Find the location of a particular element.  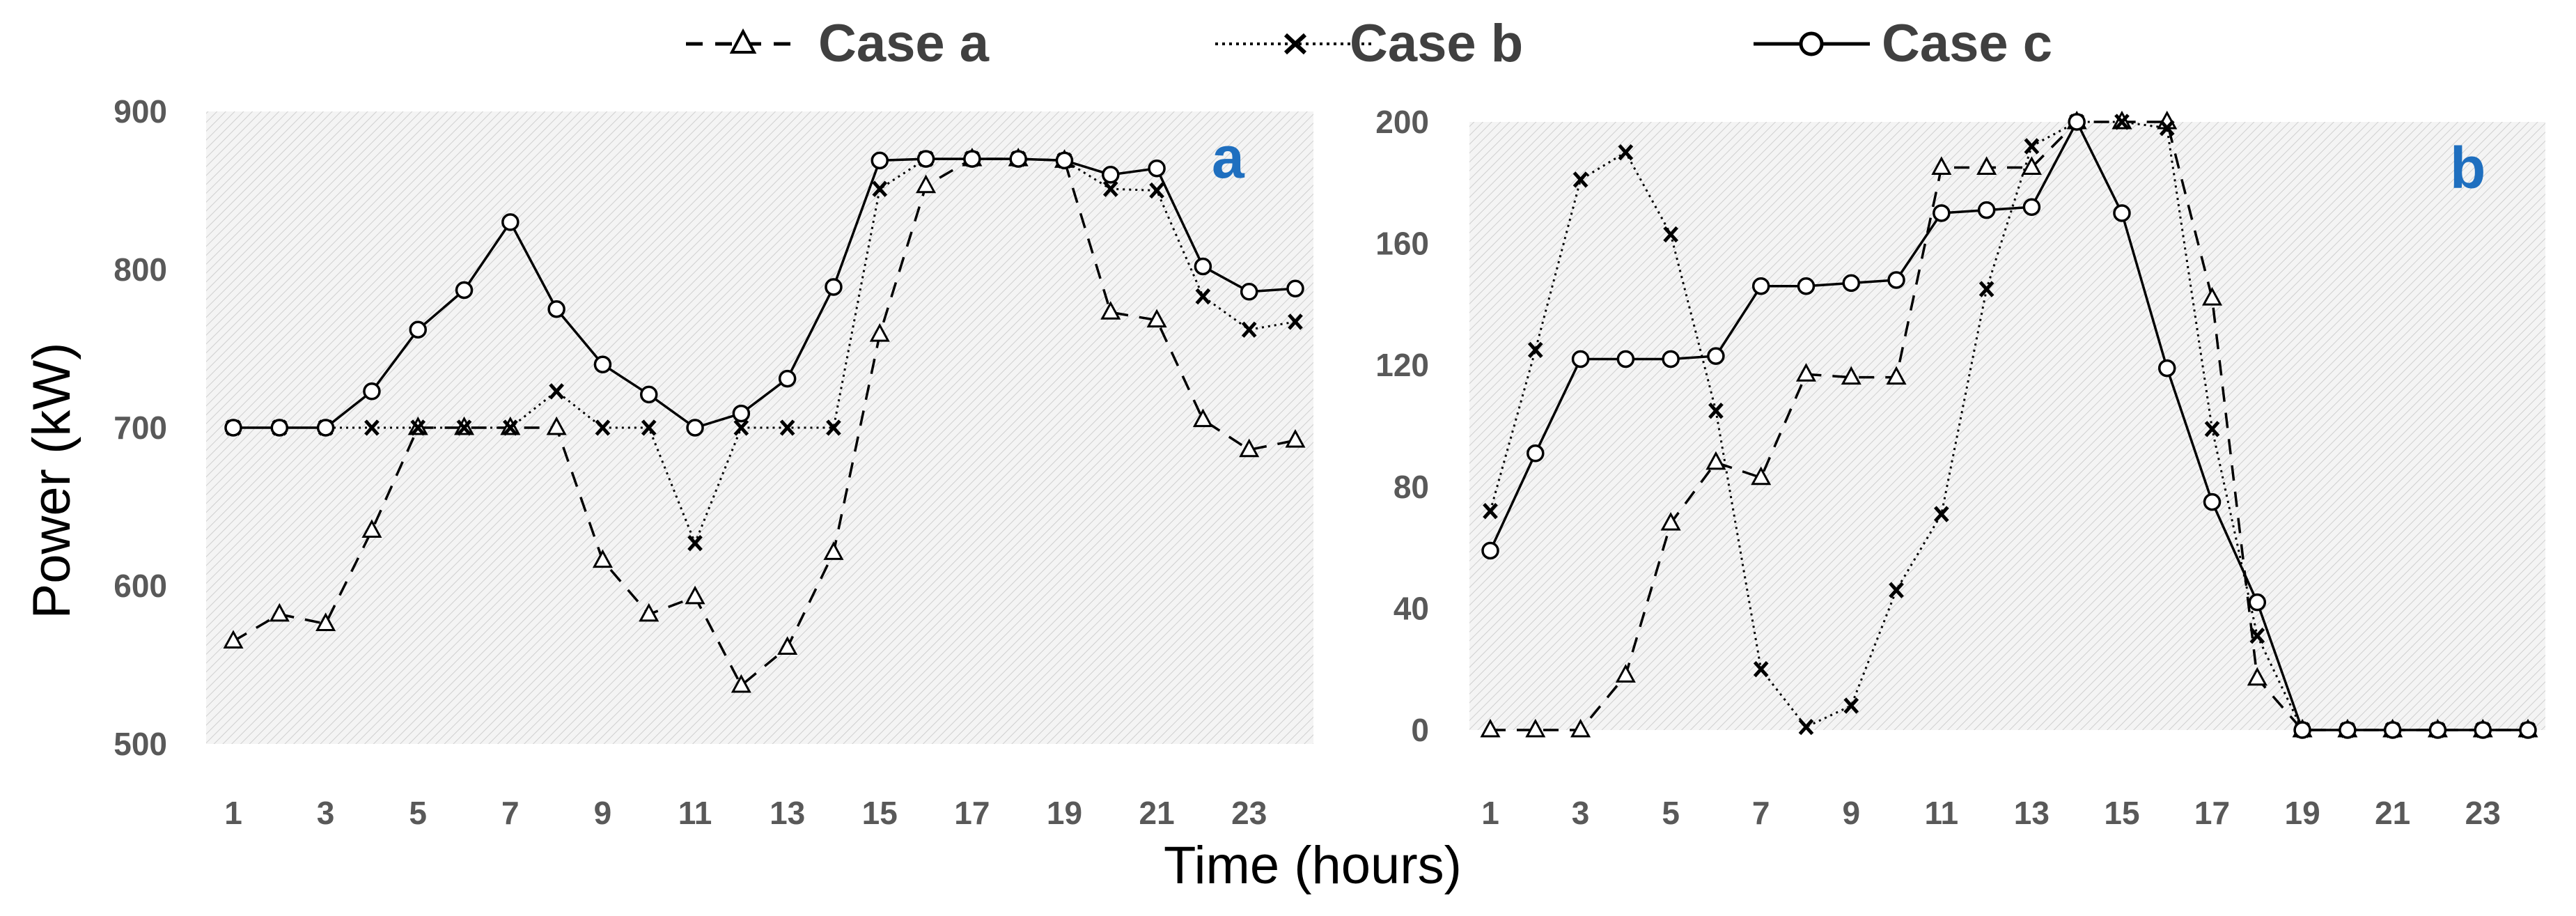

x-tick-label: 1 is located at coordinates (1490, 813).